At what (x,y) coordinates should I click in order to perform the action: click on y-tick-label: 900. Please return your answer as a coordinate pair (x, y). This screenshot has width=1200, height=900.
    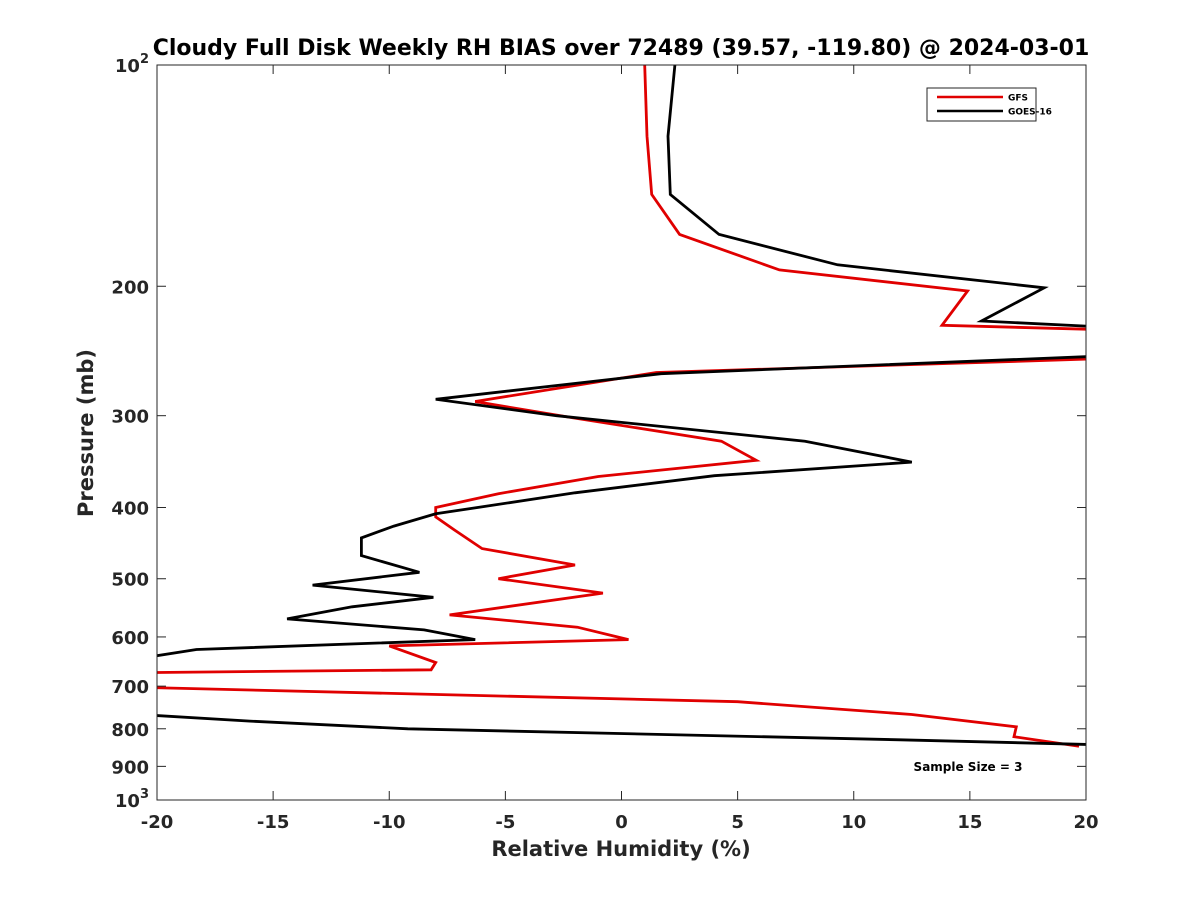
    Looking at the image, I should click on (130, 767).